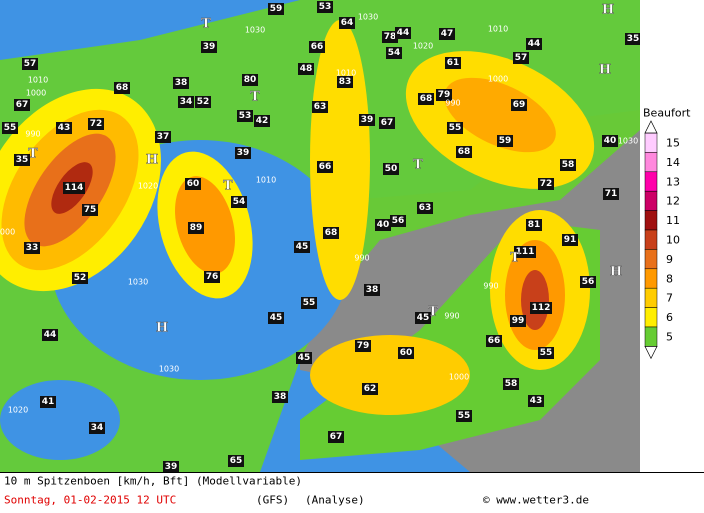  I want to click on gust-label: 63, so click(320, 107).